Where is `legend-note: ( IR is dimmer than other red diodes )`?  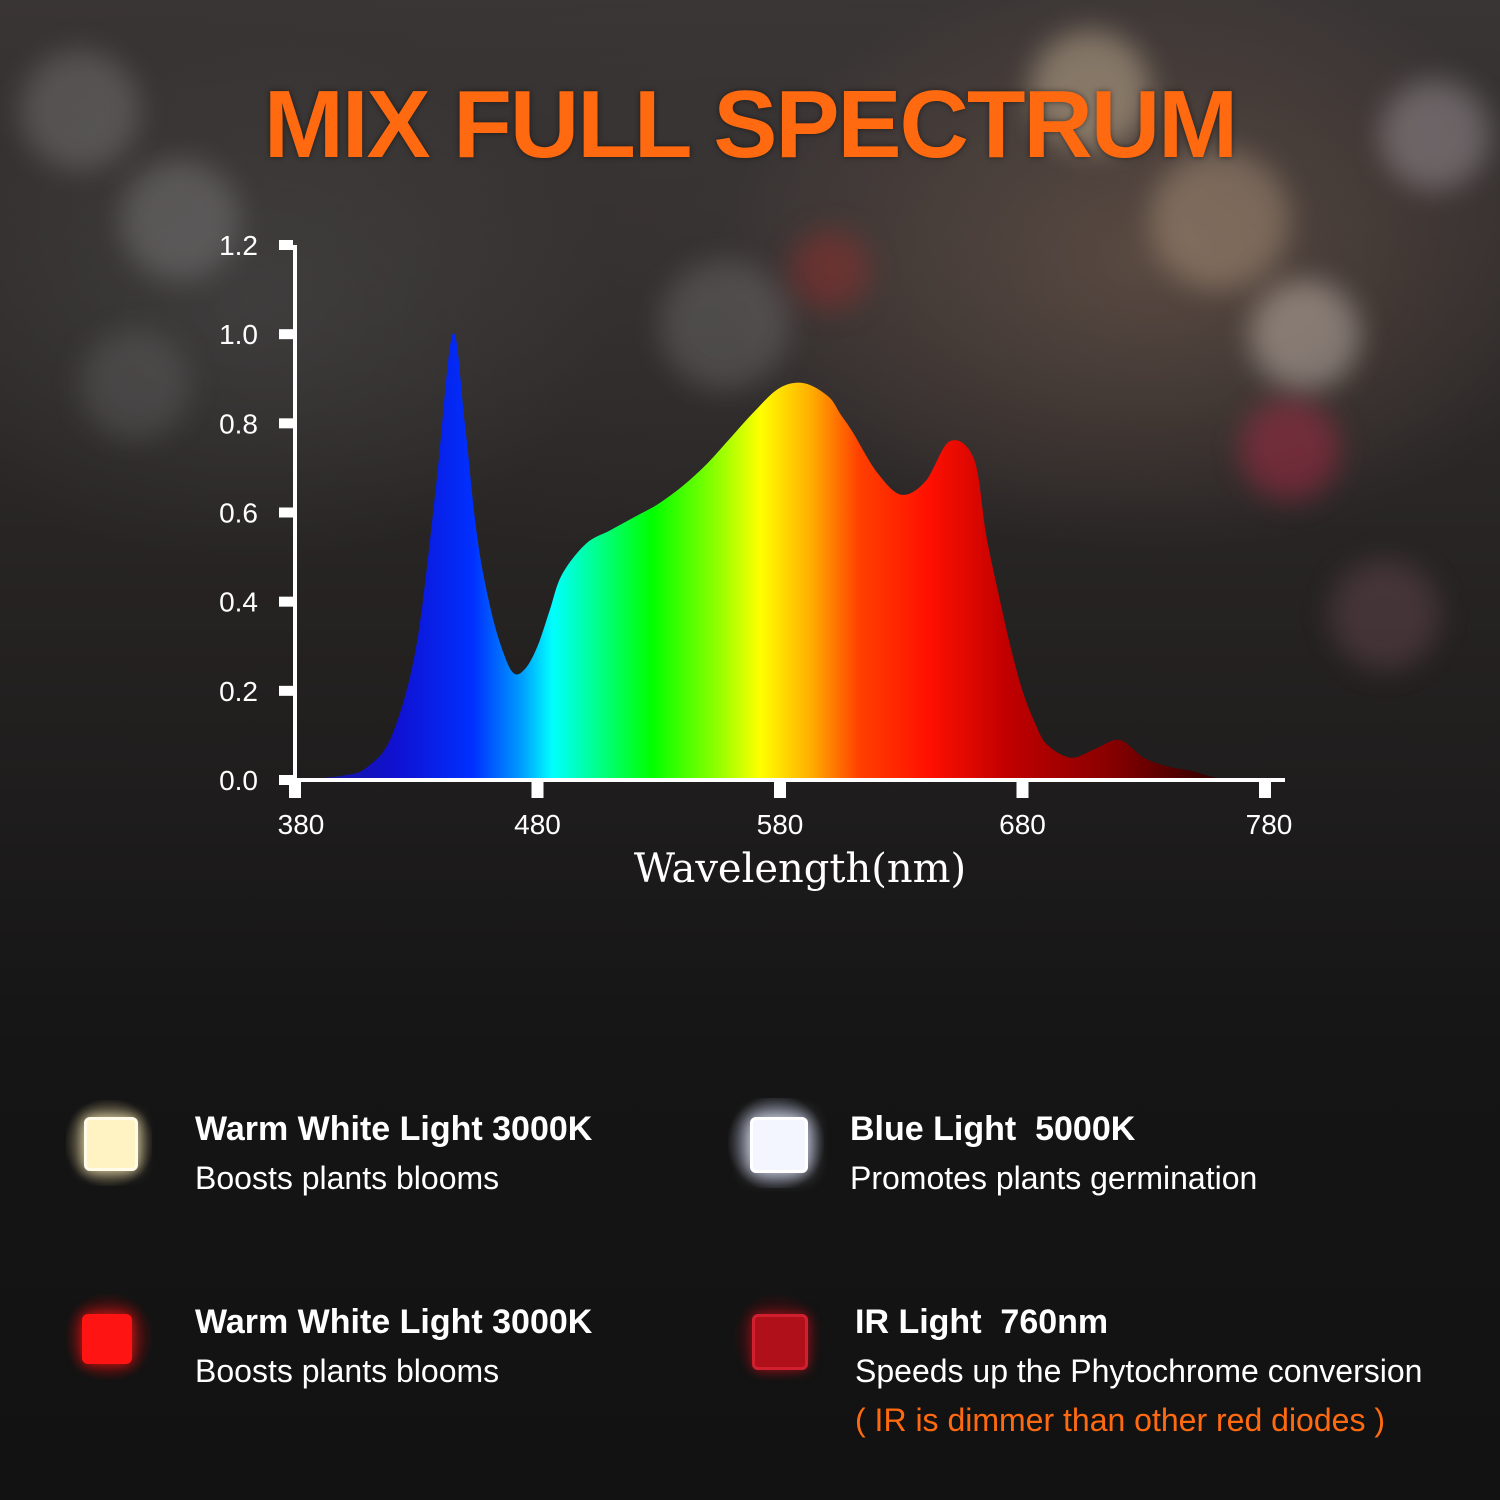 legend-note: ( IR is dimmer than other red diodes ) is located at coordinates (1120, 1420).